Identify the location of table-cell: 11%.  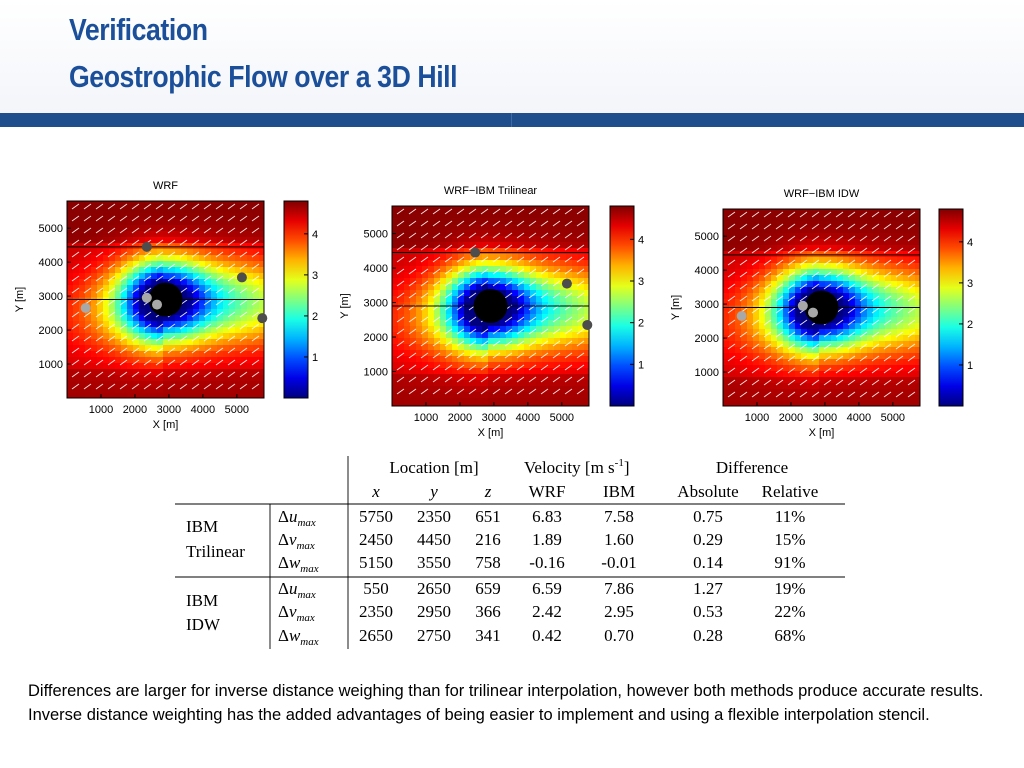
(790, 516).